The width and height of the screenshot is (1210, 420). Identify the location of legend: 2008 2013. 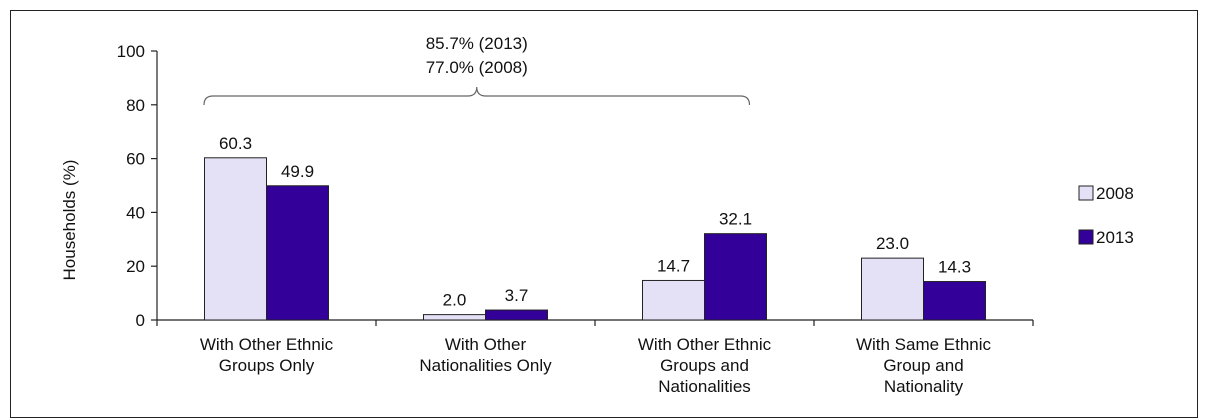
(1106, 215).